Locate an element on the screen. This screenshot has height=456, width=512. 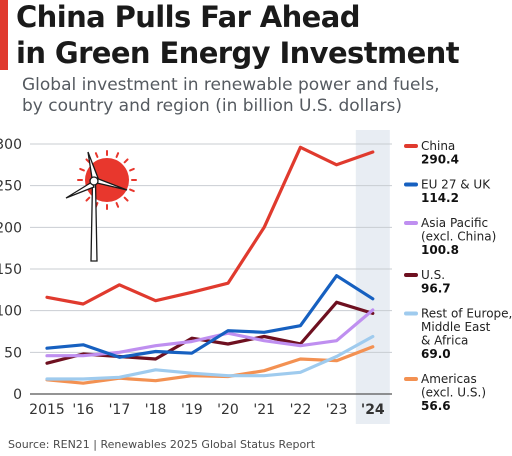
legend-label-asia-pacific-excl-china-: (excl. China) is located at coordinates (458, 237).